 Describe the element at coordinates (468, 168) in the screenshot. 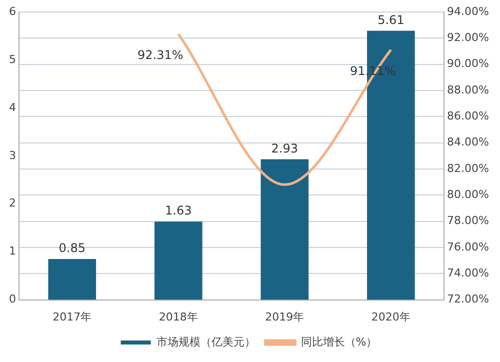

I see `y2-tick-label: 82.00%` at that location.